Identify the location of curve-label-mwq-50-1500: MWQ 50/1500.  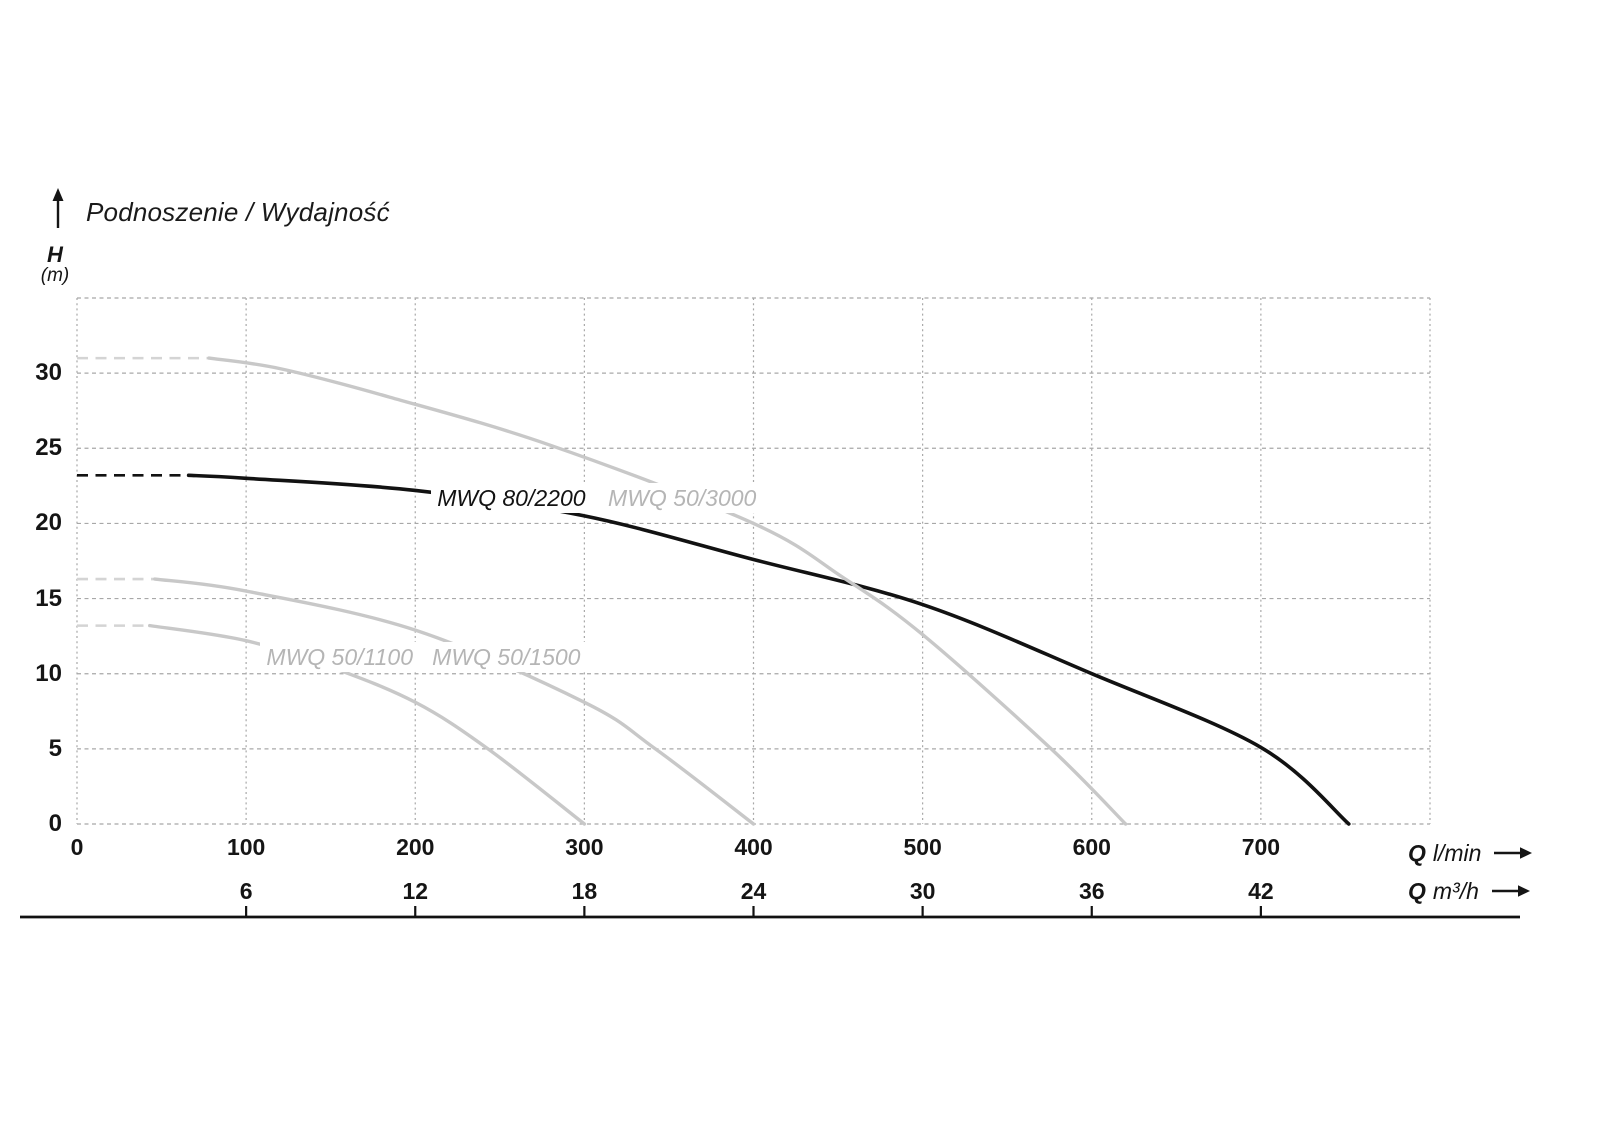
(506, 657).